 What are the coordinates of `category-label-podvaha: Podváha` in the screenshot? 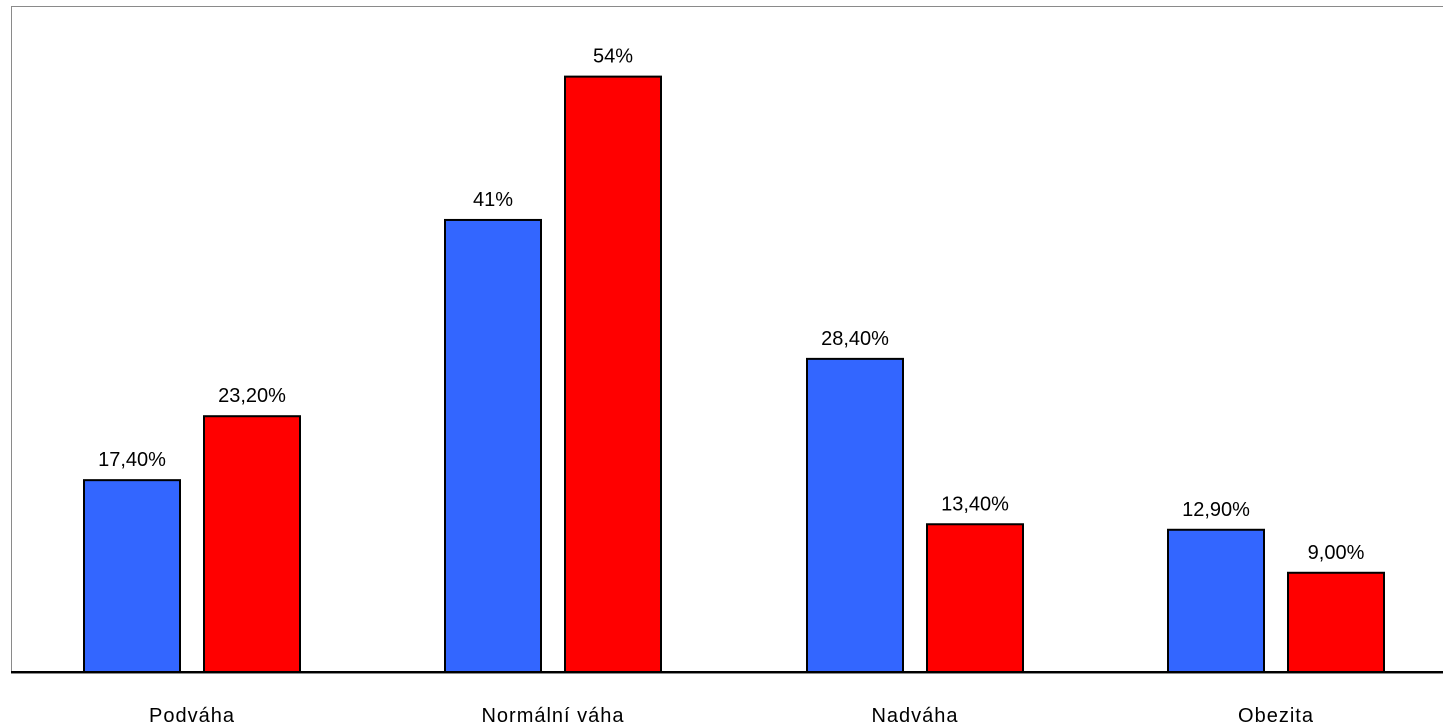 It's located at (192, 716).